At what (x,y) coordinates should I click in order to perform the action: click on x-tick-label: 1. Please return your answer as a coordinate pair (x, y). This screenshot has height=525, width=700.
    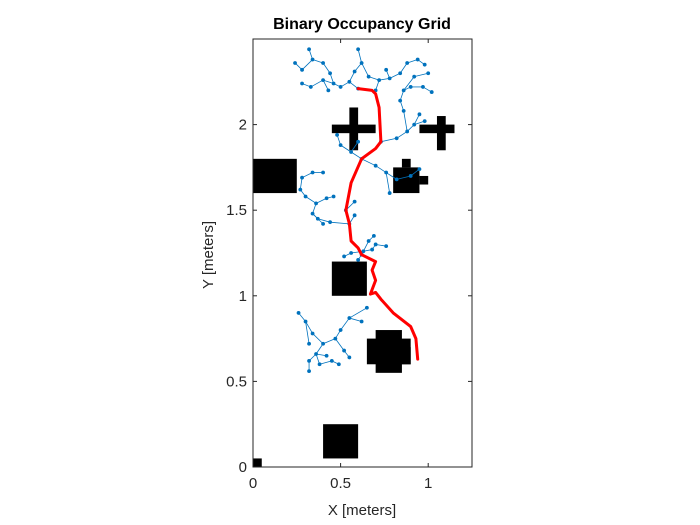
    Looking at the image, I should click on (428, 483).